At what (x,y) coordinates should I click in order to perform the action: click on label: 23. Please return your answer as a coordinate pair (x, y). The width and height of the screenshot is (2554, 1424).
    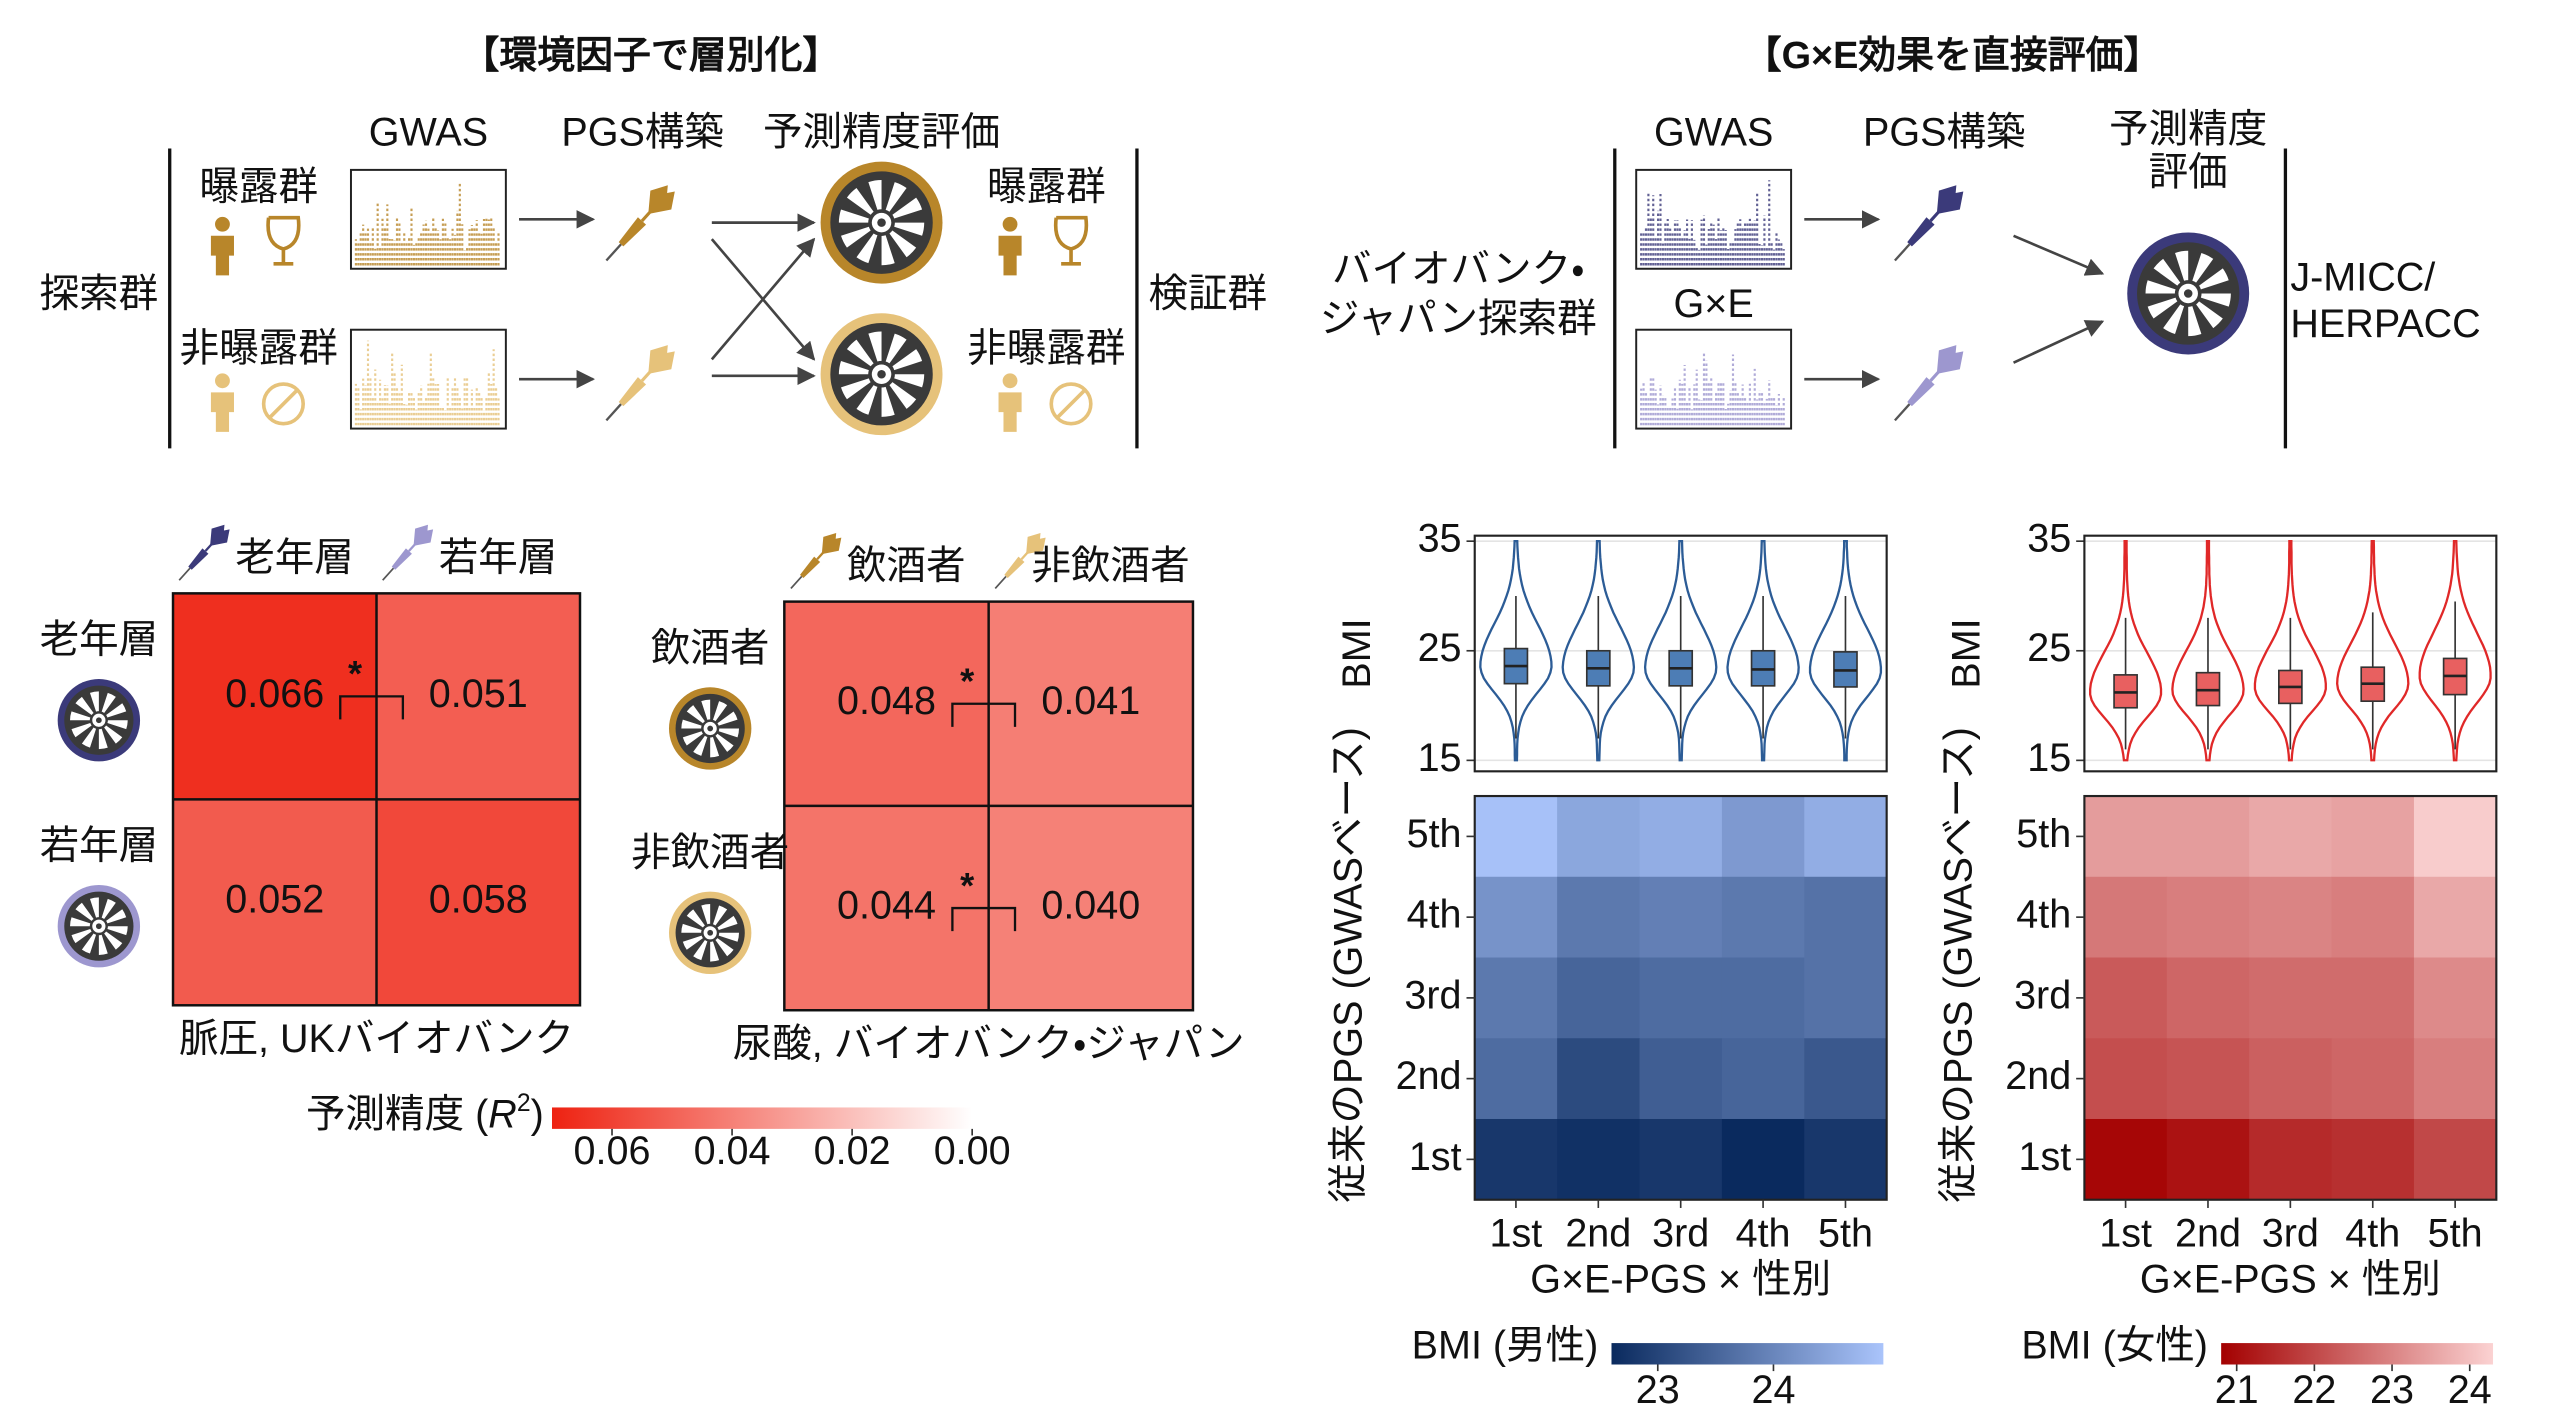
    Looking at the image, I should click on (1658, 1390).